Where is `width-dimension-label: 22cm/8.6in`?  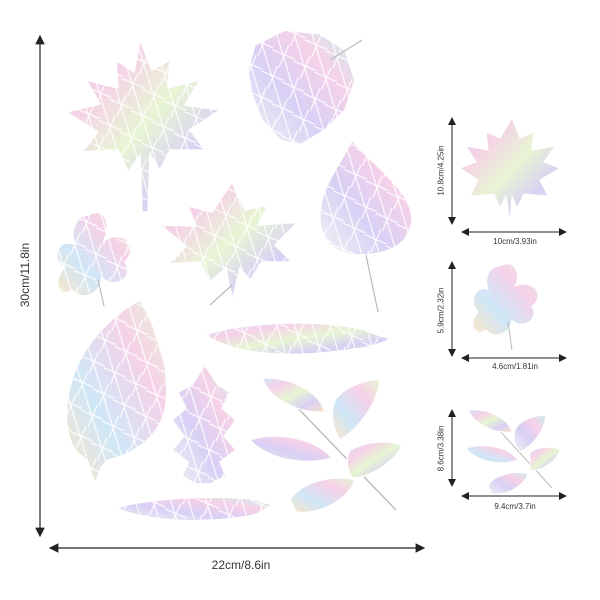 width-dimension-label: 22cm/8.6in is located at coordinates (241, 565).